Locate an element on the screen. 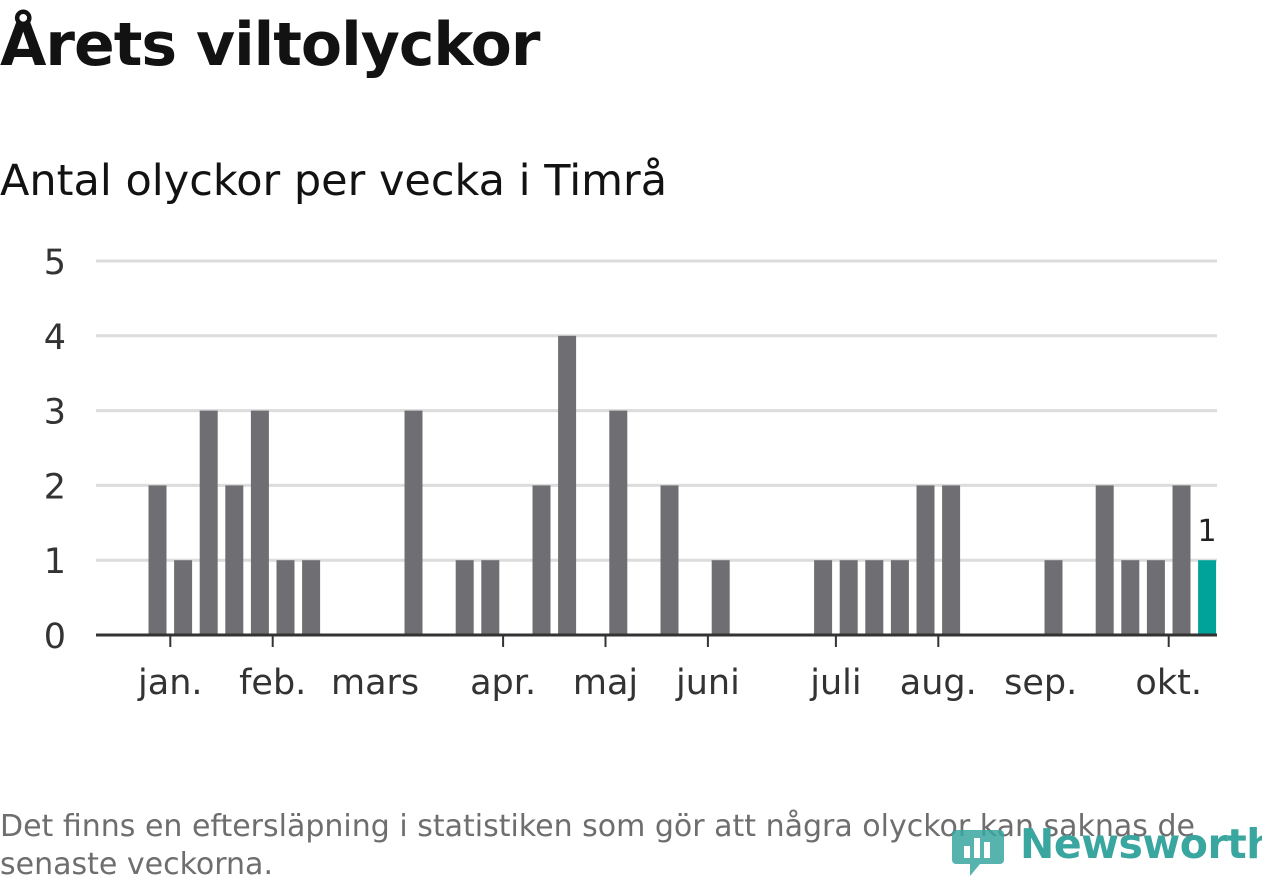 This screenshot has height=884, width=1262. x-tick-label: okt. is located at coordinates (1168, 683).